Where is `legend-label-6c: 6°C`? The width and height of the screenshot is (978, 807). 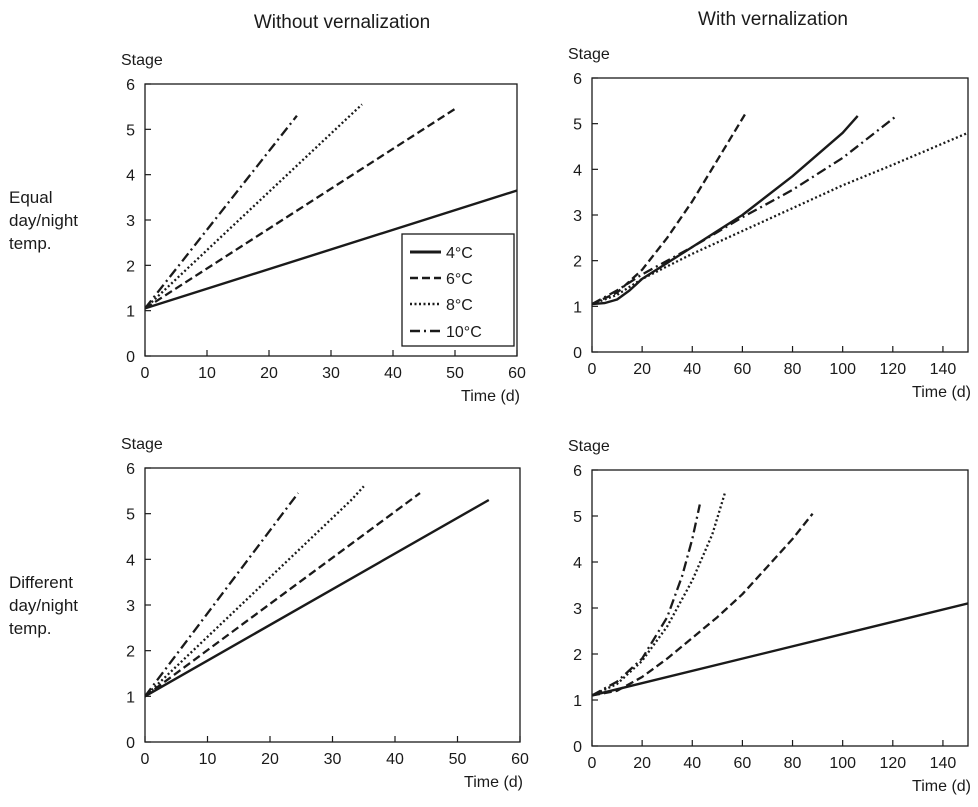
legend-label-6c: 6°C is located at coordinates (459, 279).